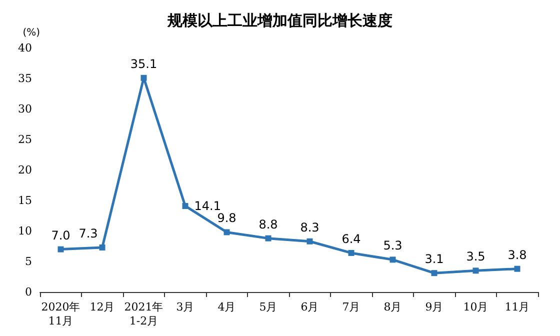  Describe the element at coordinates (144, 63) in the screenshot. I see `data-label: 35.1` at that location.